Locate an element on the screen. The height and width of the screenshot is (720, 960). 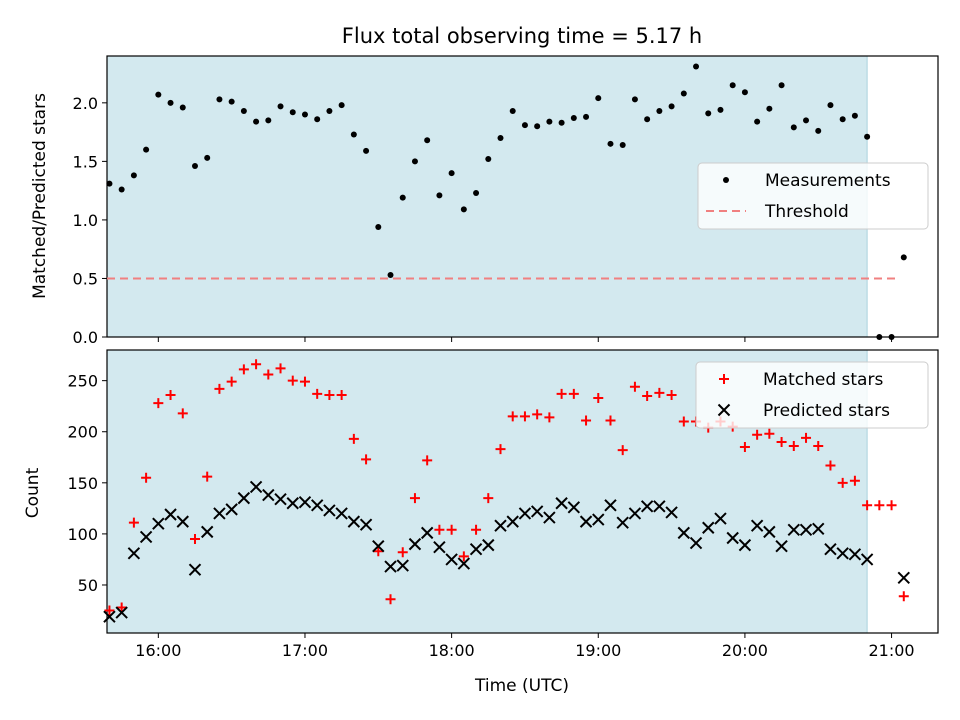
legend-box is located at coordinates (812, 395).